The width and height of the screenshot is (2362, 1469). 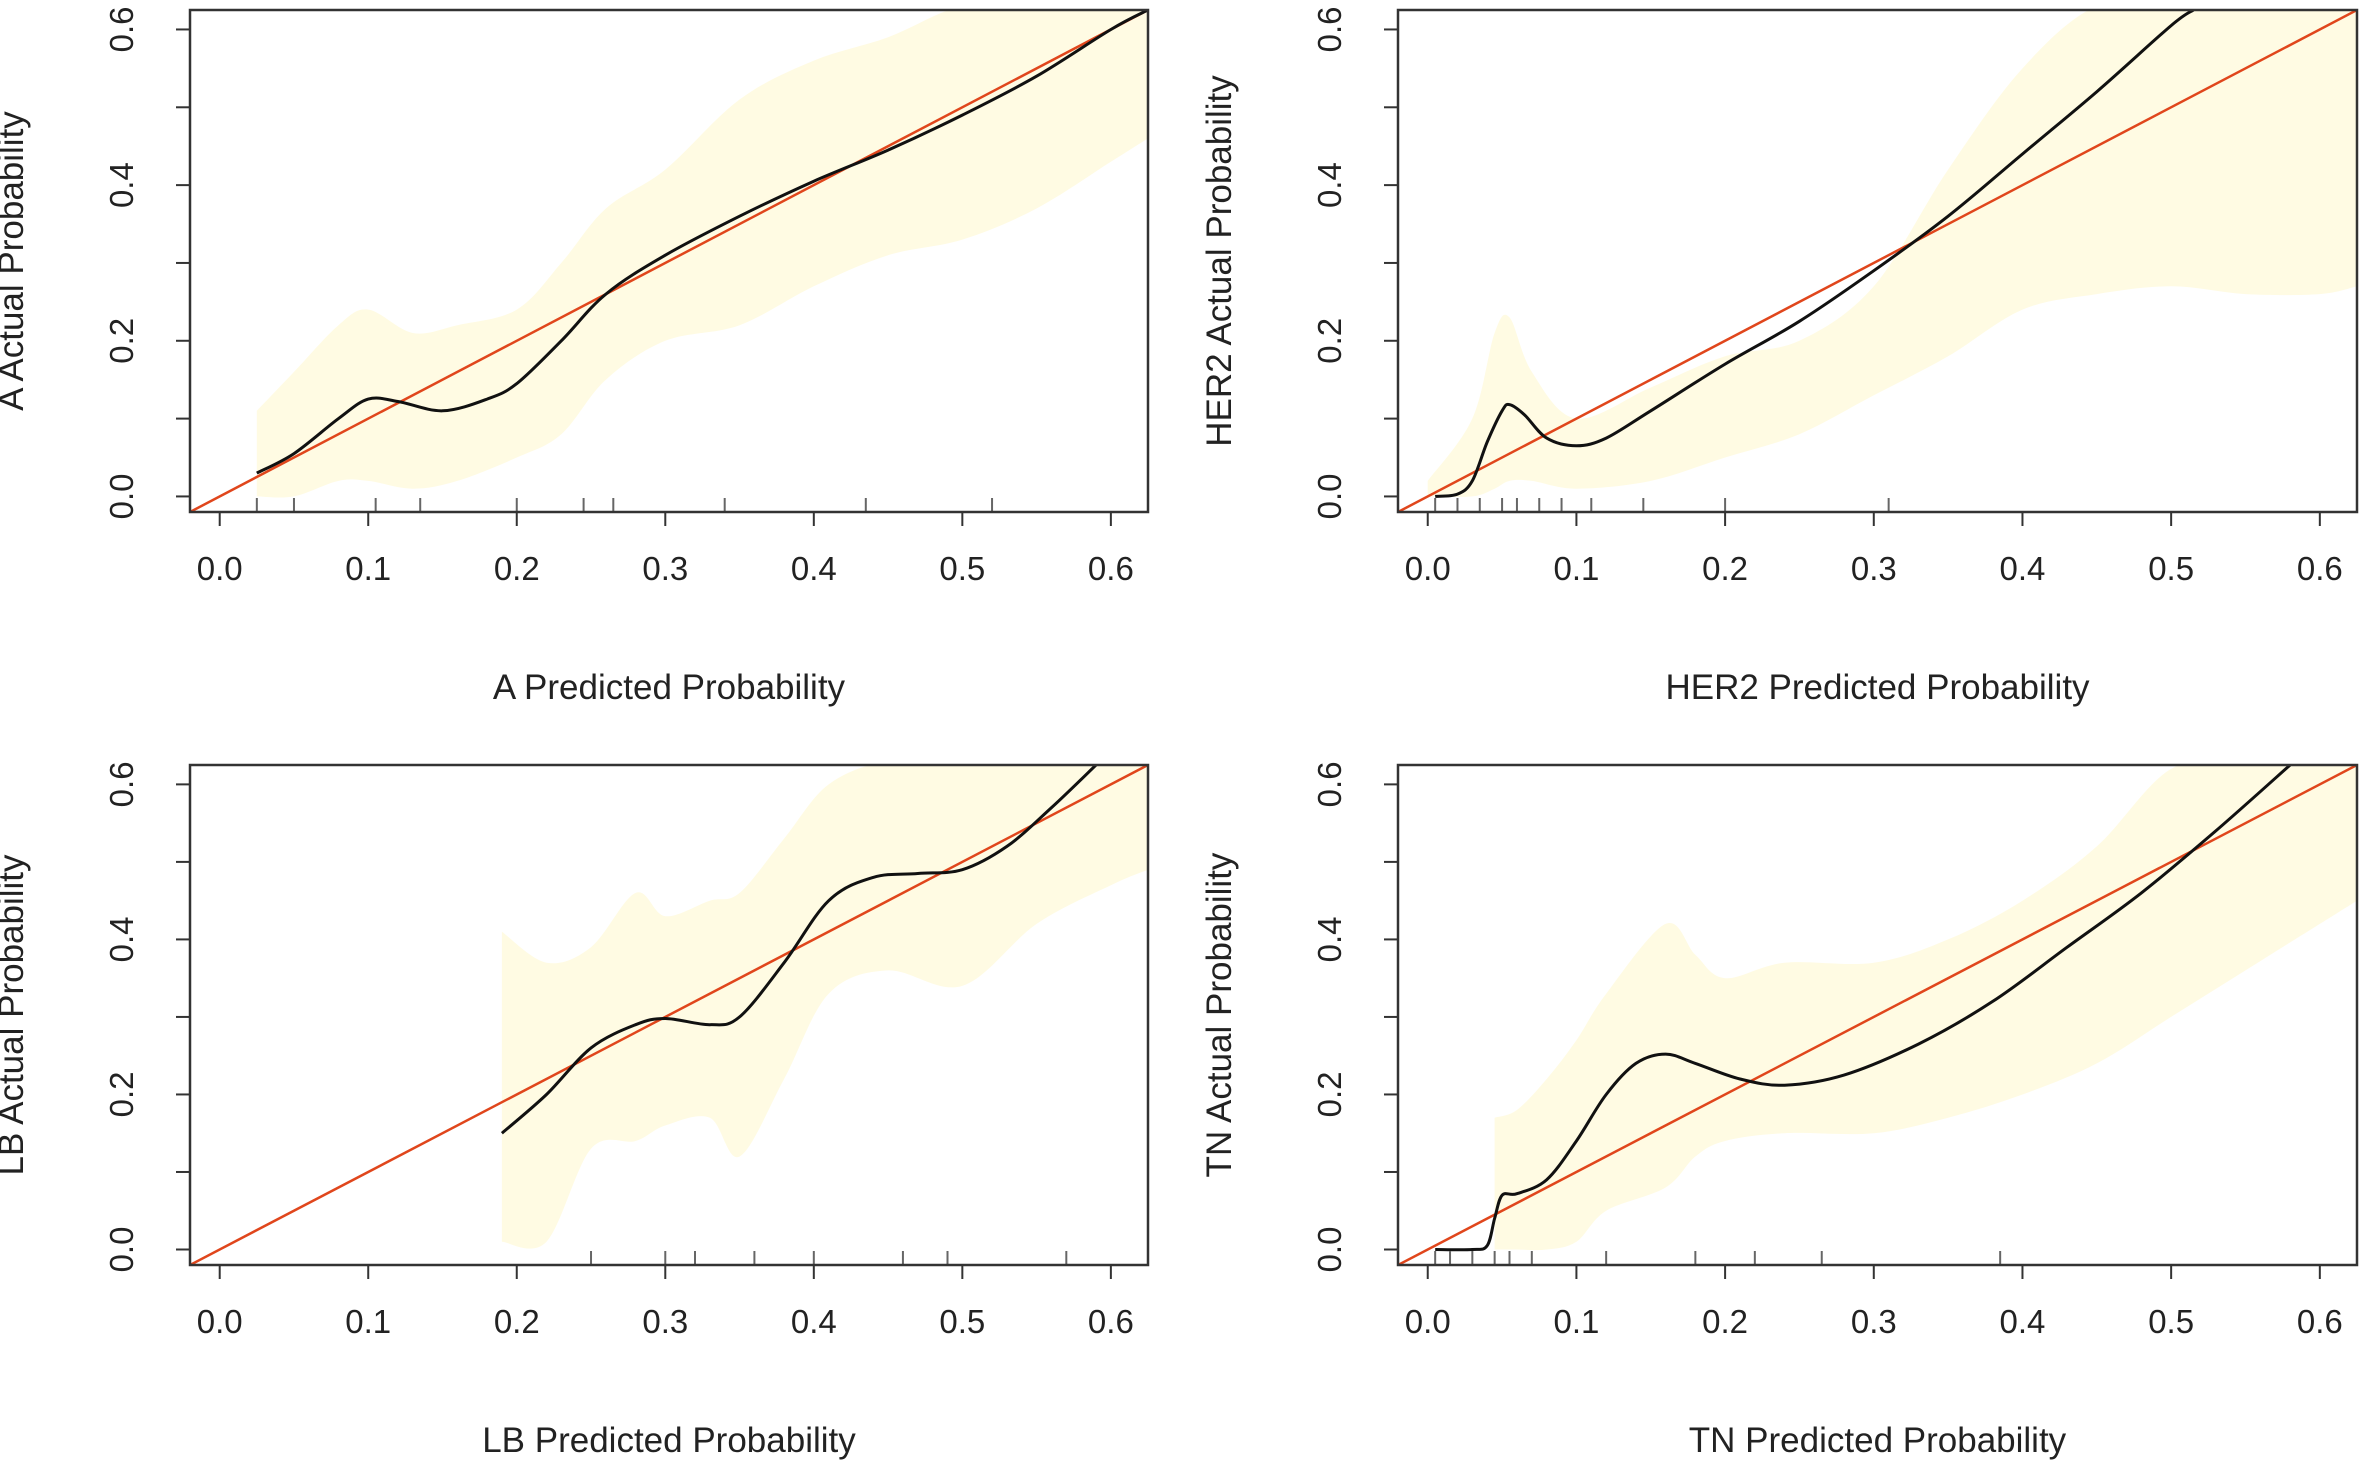 I want to click on x-axis-label: TN Predicted Probability, so click(x=1878, y=1440).